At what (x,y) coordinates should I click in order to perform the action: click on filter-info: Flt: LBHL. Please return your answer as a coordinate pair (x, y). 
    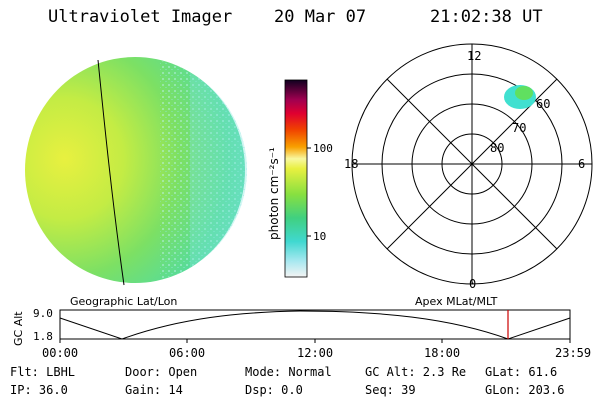
    Looking at the image, I should click on (42, 372).